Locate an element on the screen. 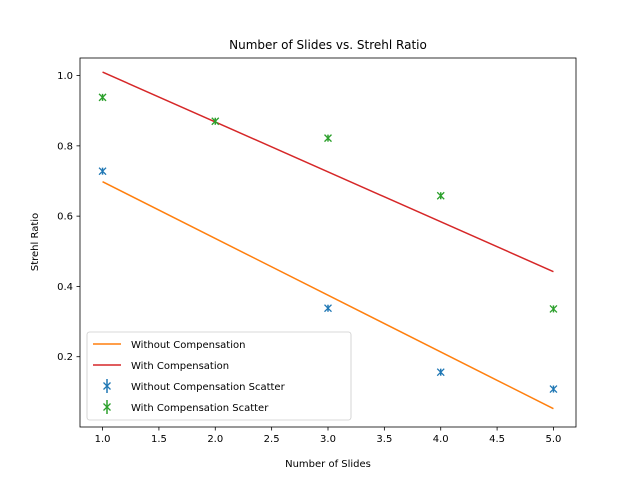 The image size is (640, 480). legend-label: Without Compensation Scatter is located at coordinates (208, 387).